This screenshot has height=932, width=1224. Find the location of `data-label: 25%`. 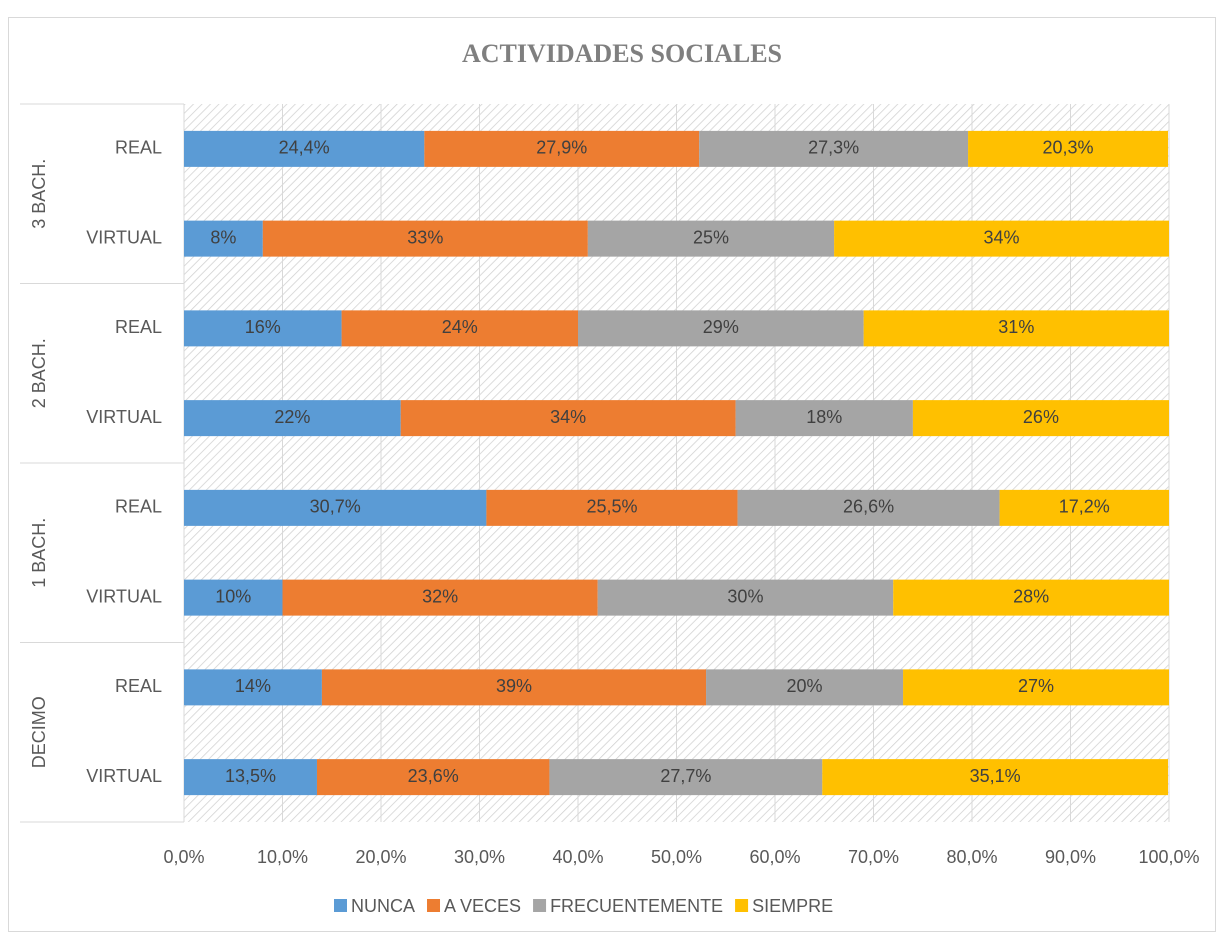

data-label: 25% is located at coordinates (711, 237).